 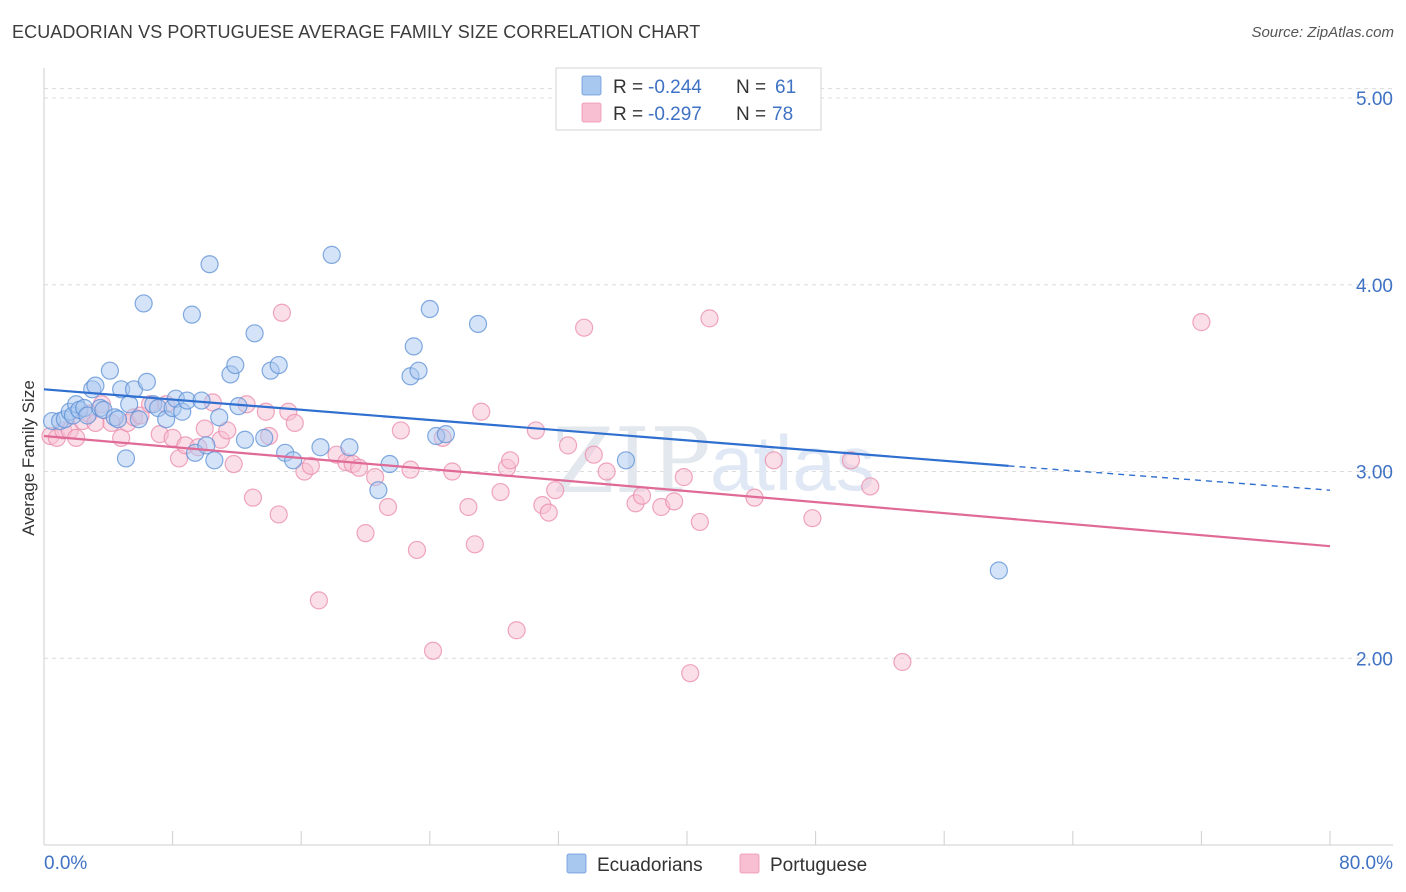 I want to click on y-axis-title: Average Family Size, so click(x=28, y=458).